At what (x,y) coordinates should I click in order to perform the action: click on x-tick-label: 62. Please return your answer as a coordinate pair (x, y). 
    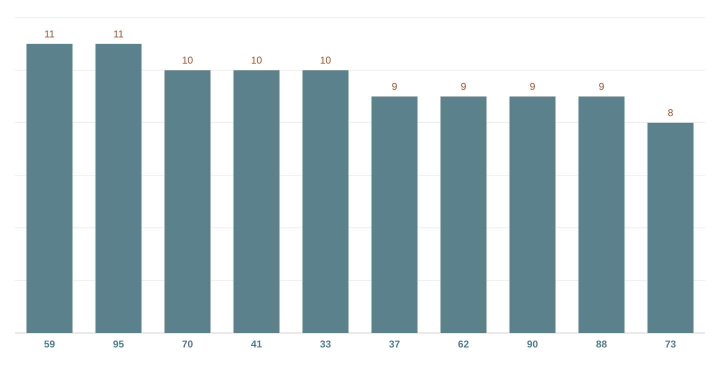
    Looking at the image, I should click on (463, 344).